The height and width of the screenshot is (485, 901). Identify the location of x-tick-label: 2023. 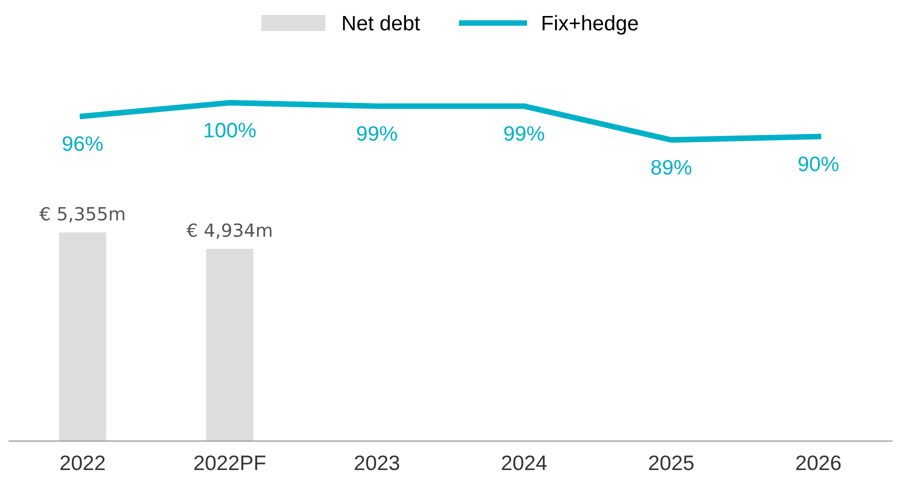
(377, 462).